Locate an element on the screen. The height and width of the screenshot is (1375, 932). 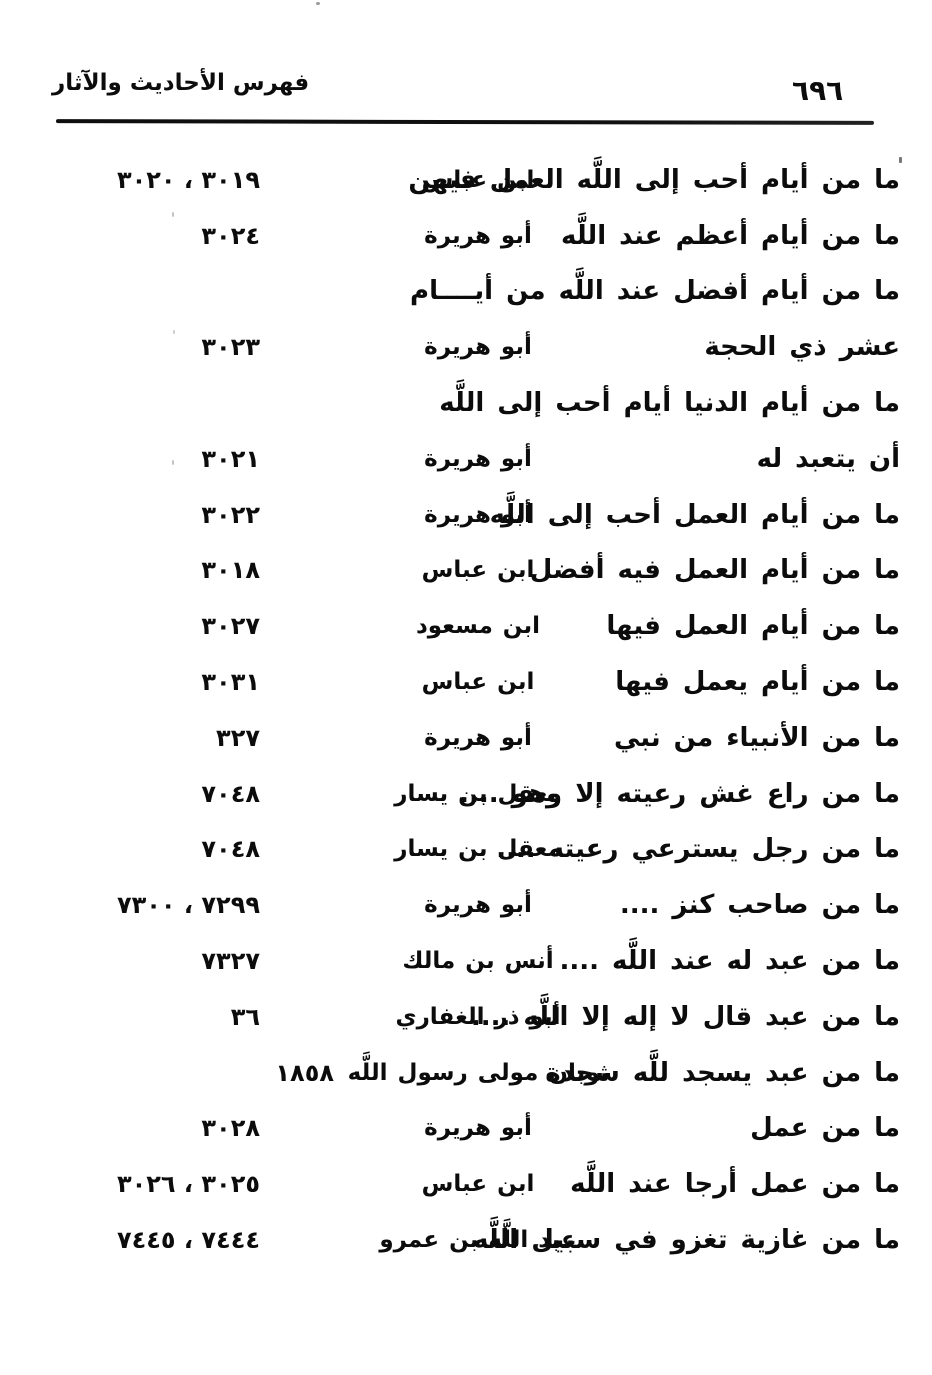
index-row: ما من أيام يعمل فيها ابن عباس ٣٠٣١ is located at coordinates (466, 682).